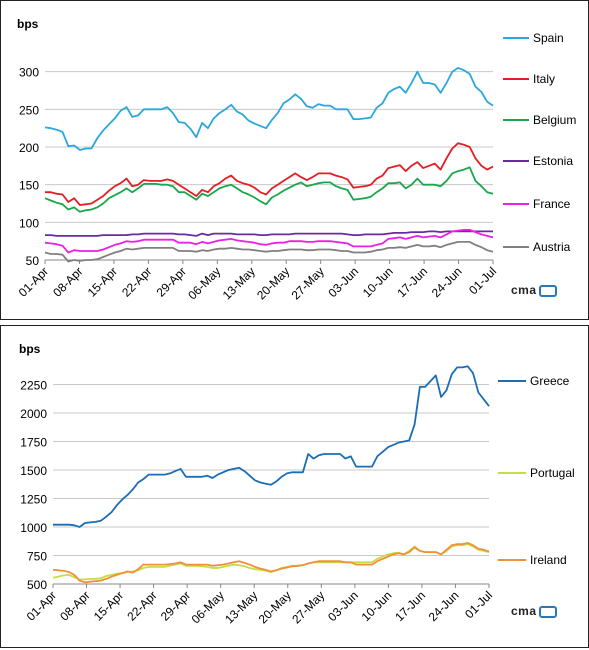  What do you see at coordinates (29, 110) in the screenshot?
I see `y-tick-label: 250` at bounding box center [29, 110].